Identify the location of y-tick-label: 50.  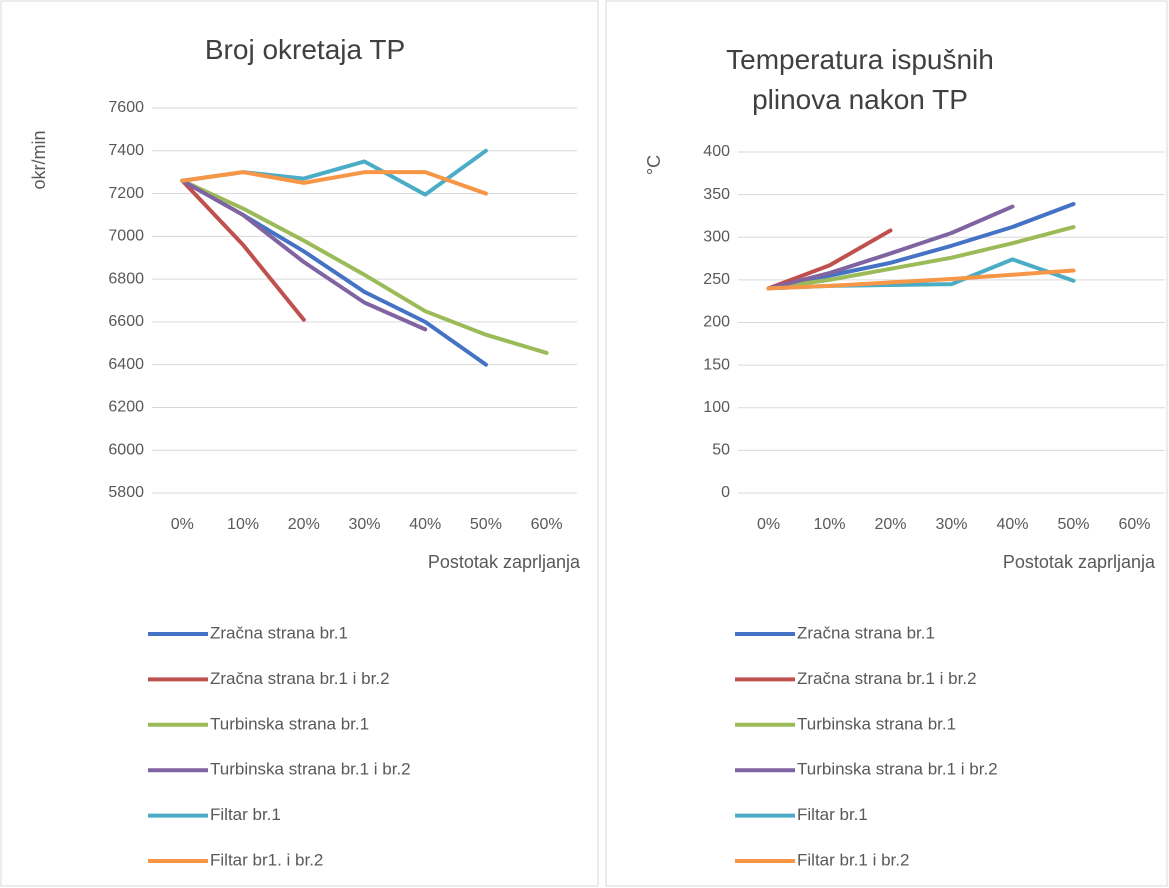
(721, 450).